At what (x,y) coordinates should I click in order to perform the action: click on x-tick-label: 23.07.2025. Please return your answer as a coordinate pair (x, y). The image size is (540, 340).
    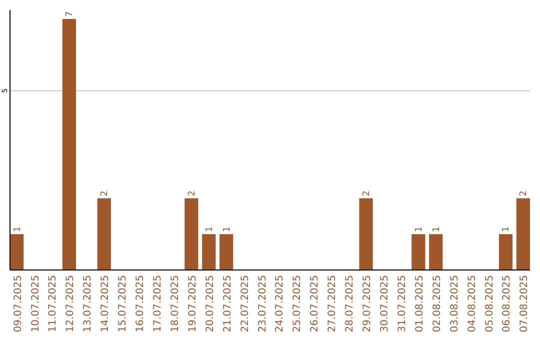
    Looking at the image, I should click on (262, 303).